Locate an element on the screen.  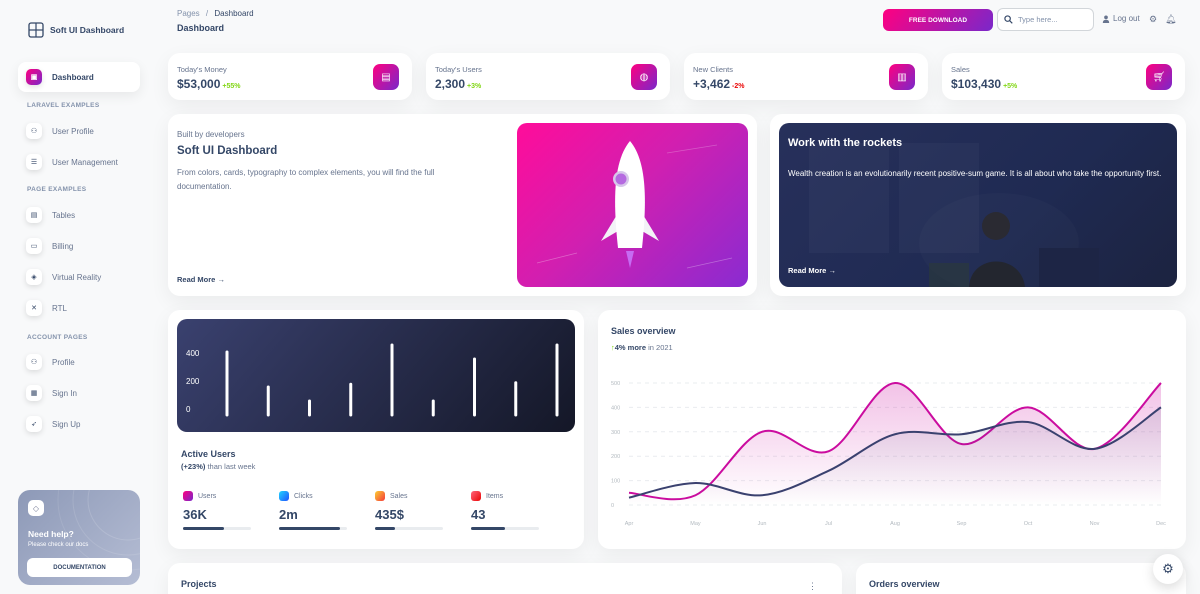
document-icon: ▥ is located at coordinates (902, 77).